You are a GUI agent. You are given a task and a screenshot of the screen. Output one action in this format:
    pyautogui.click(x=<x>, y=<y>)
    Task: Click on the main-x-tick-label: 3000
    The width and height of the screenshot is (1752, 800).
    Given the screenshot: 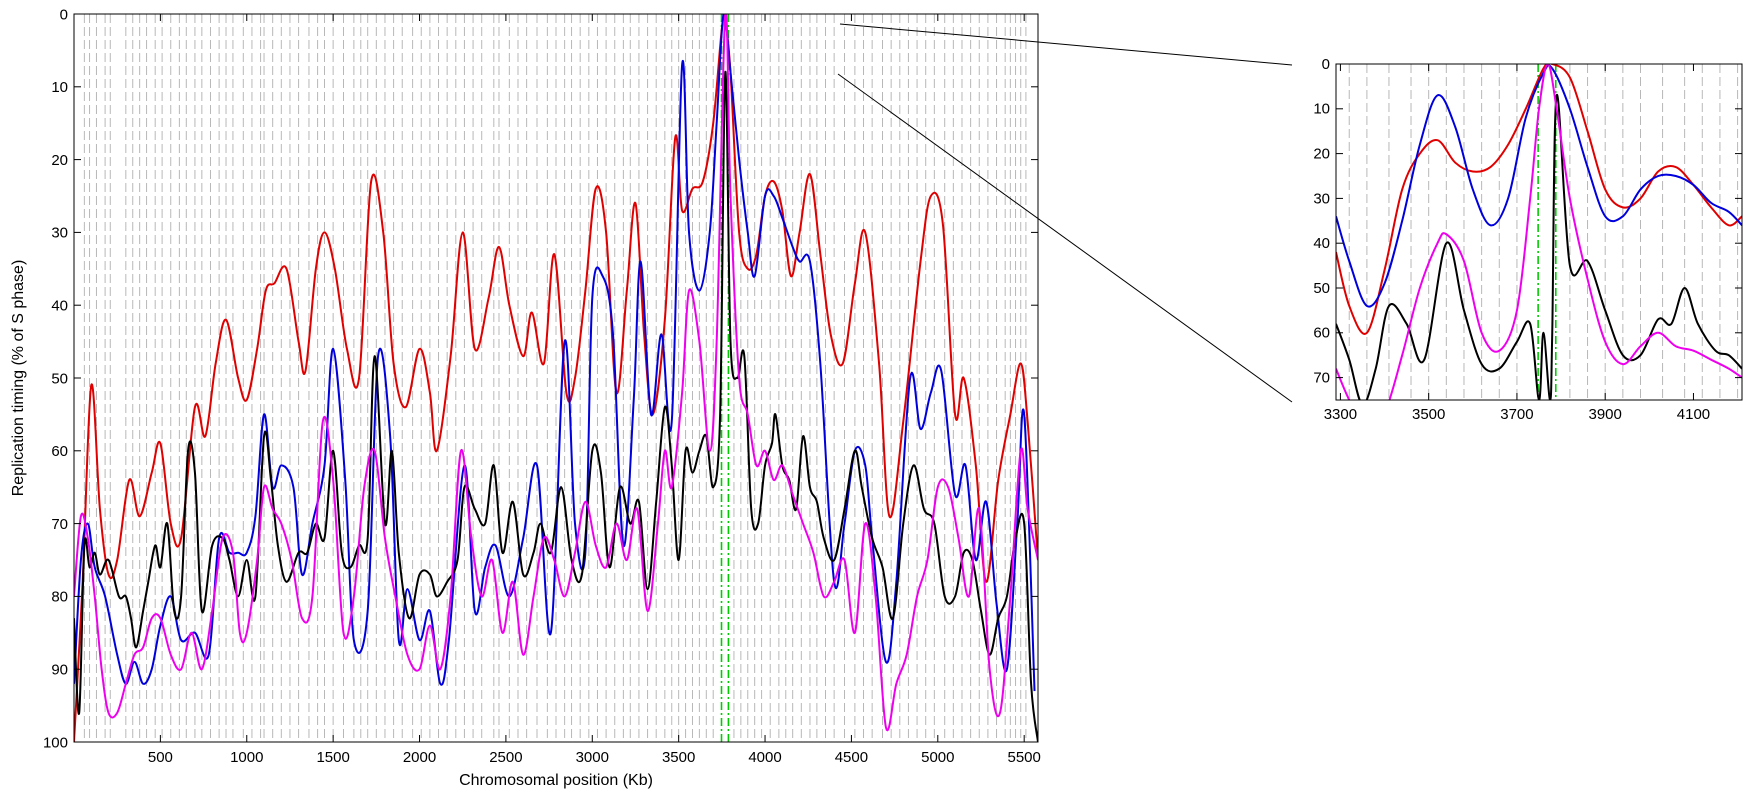 What is the action you would take?
    pyautogui.click(x=592, y=757)
    